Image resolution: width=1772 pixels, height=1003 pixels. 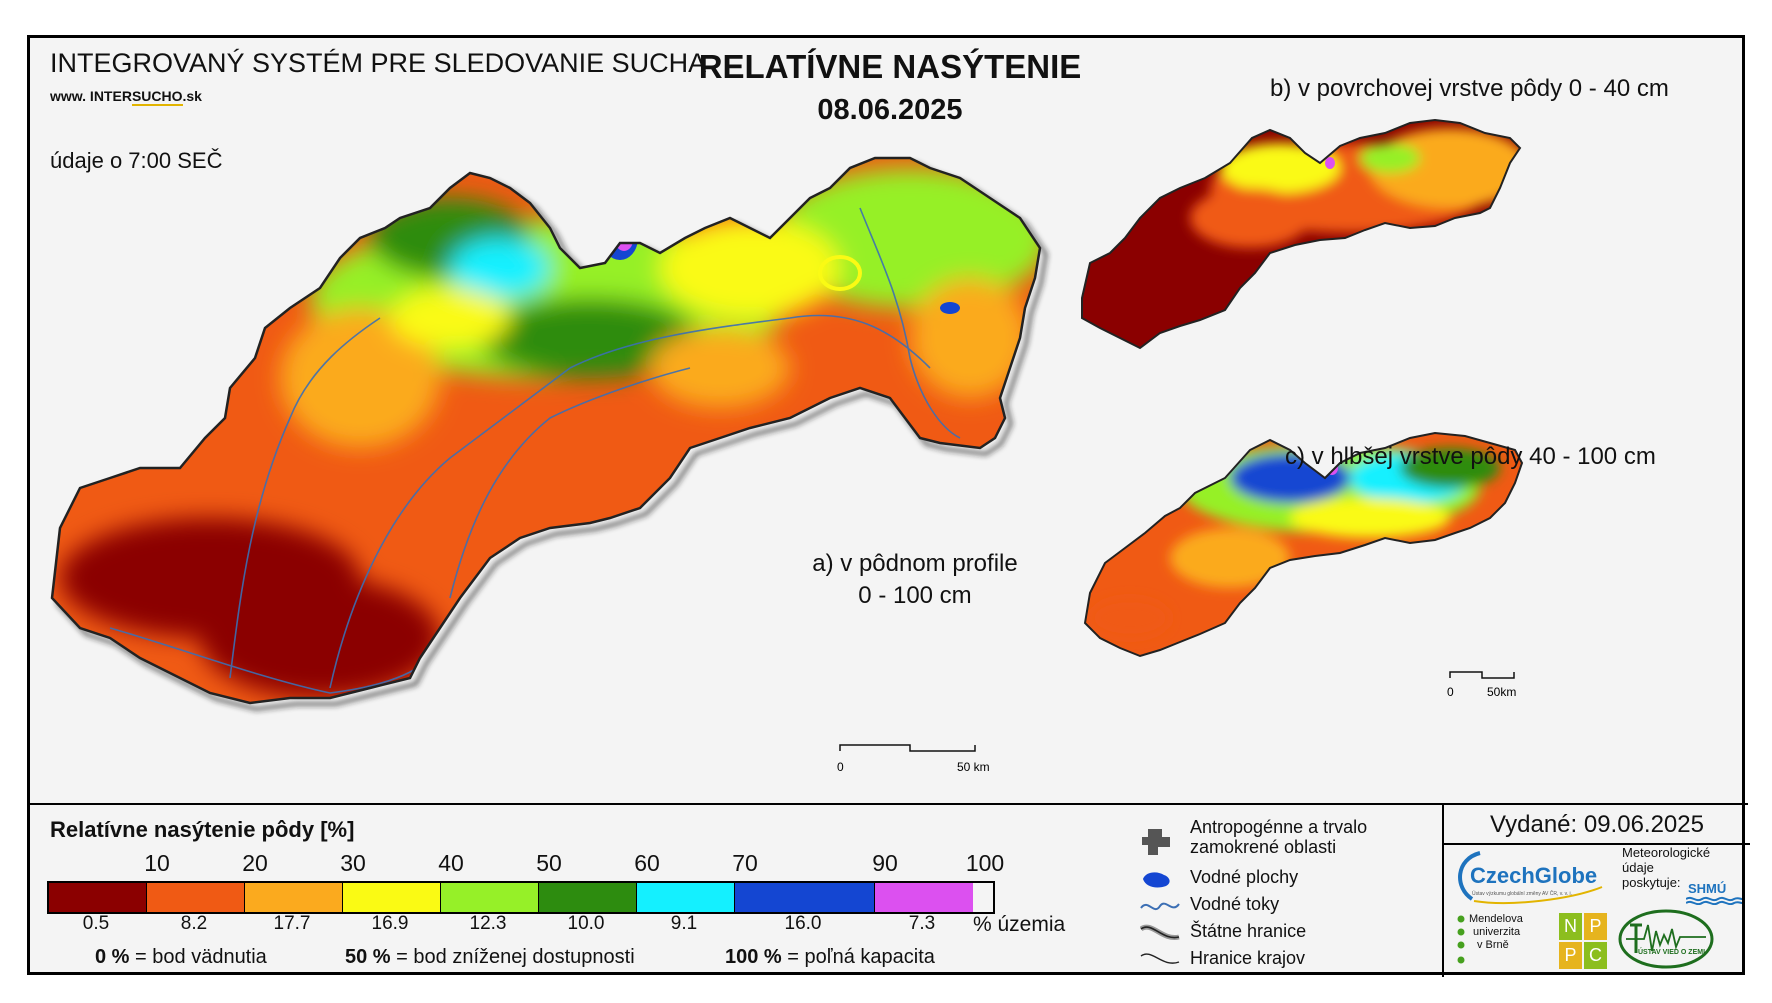 What do you see at coordinates (157, 863) in the screenshot?
I see `legend-tick: 10` at bounding box center [157, 863].